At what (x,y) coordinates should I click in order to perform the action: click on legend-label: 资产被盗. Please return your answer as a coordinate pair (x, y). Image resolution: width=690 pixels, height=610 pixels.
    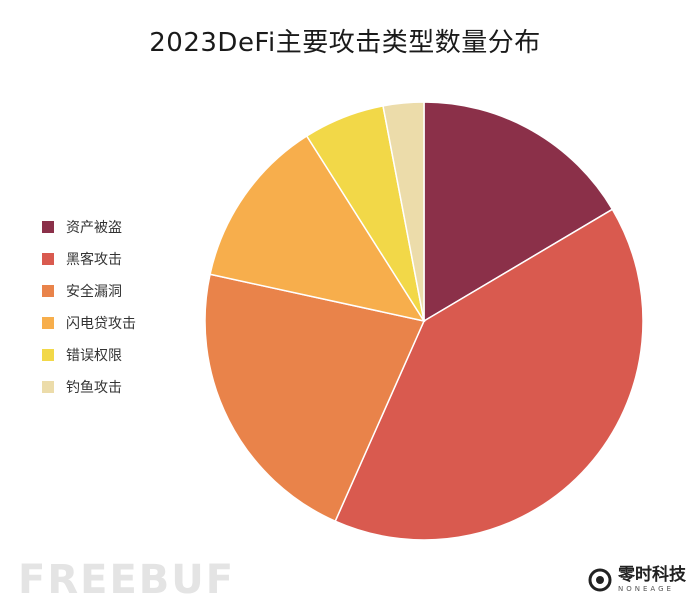
    Looking at the image, I should click on (94, 228).